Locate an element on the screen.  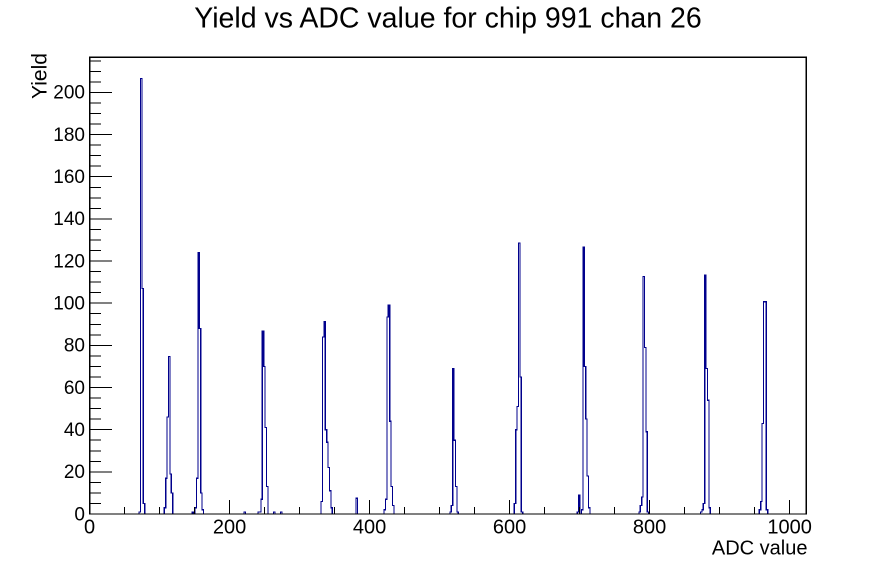
svg-text: 180 is located at coordinates (69, 135).